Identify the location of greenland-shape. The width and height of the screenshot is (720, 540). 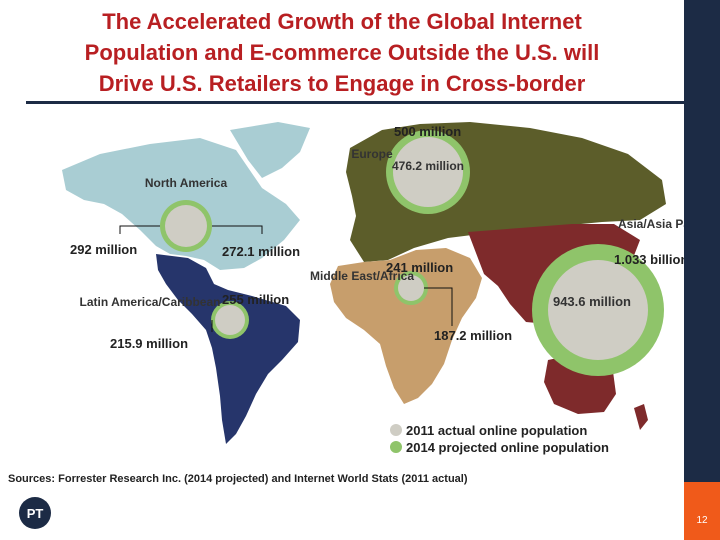
(270, 150).